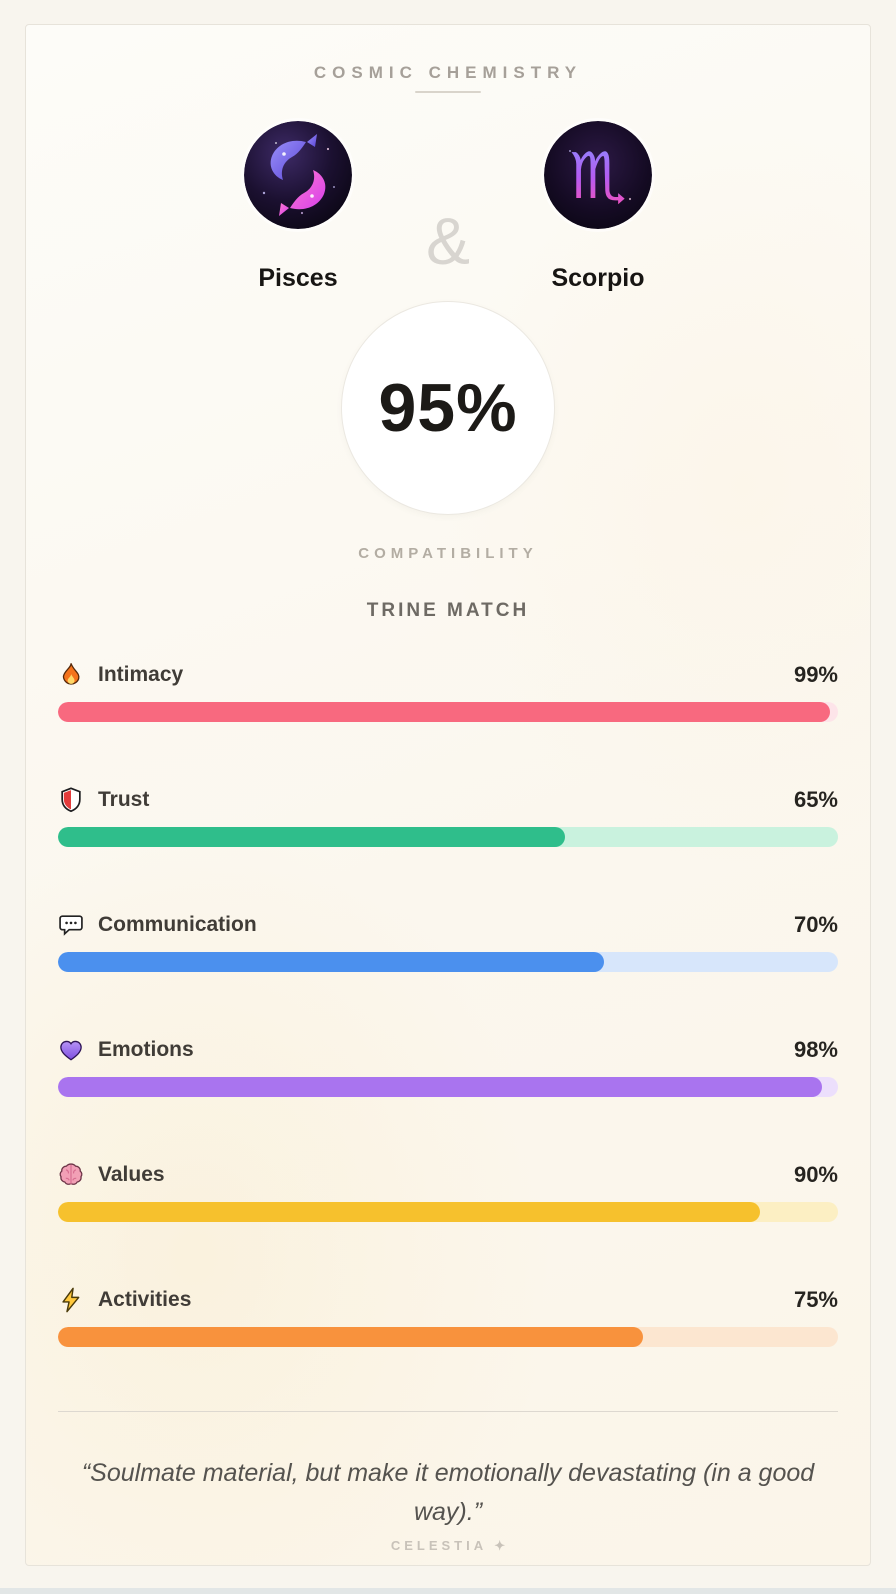 The height and width of the screenshot is (1594, 896). I want to click on stat-item: Intimacy 99%, so click(448, 691).